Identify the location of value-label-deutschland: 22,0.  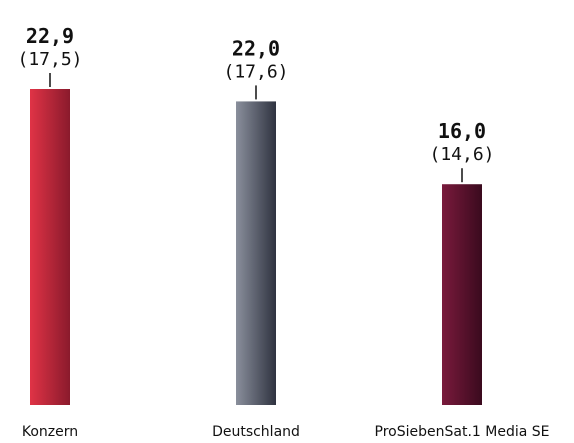
(256, 48).